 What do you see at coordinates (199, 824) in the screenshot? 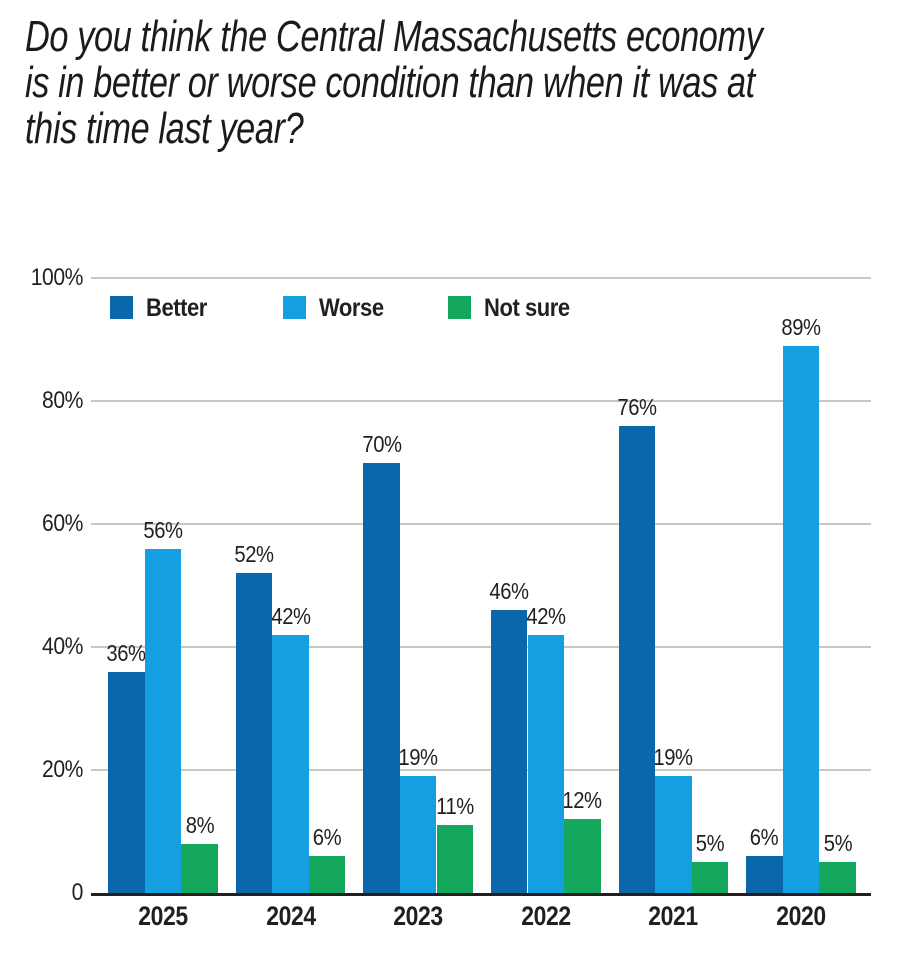
I see `value-label-not-sure-2025: 8%` at bounding box center [199, 824].